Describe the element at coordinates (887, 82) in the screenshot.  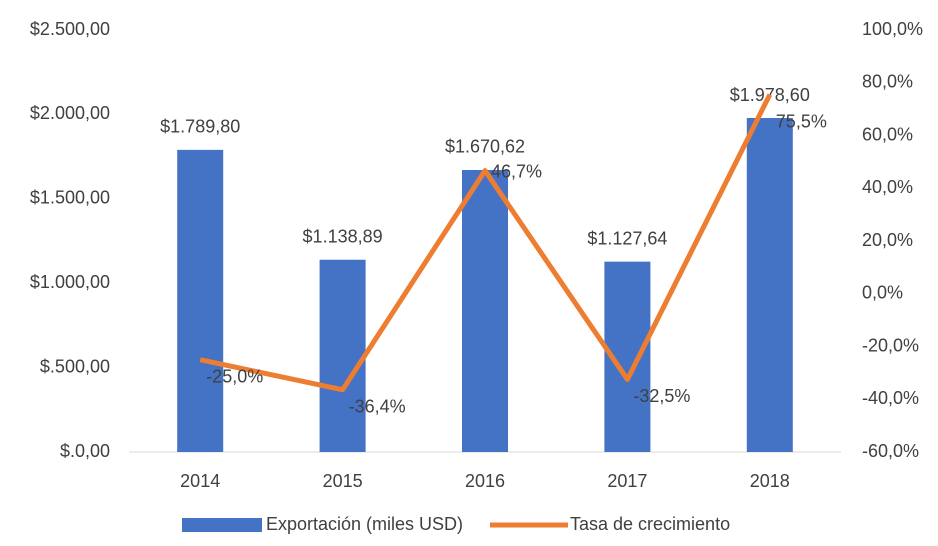
I see `y2-tick-label: 80,0%` at that location.